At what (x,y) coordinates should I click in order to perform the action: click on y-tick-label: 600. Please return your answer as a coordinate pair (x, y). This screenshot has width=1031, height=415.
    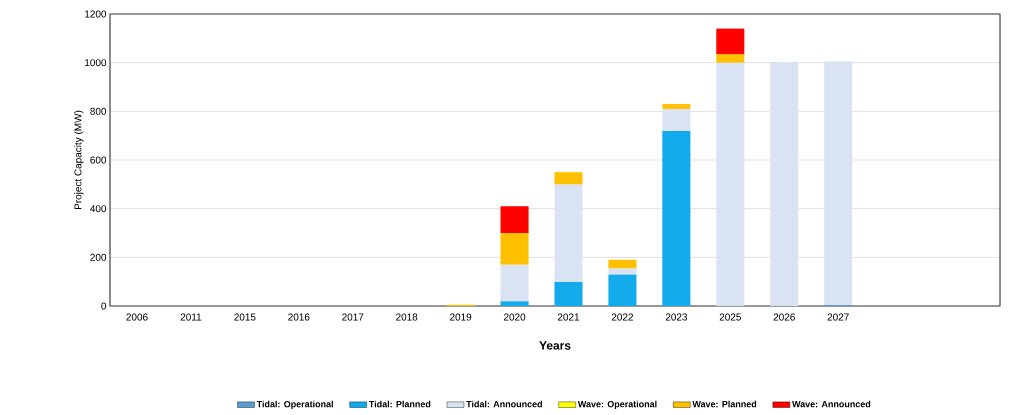
    Looking at the image, I should click on (98, 160).